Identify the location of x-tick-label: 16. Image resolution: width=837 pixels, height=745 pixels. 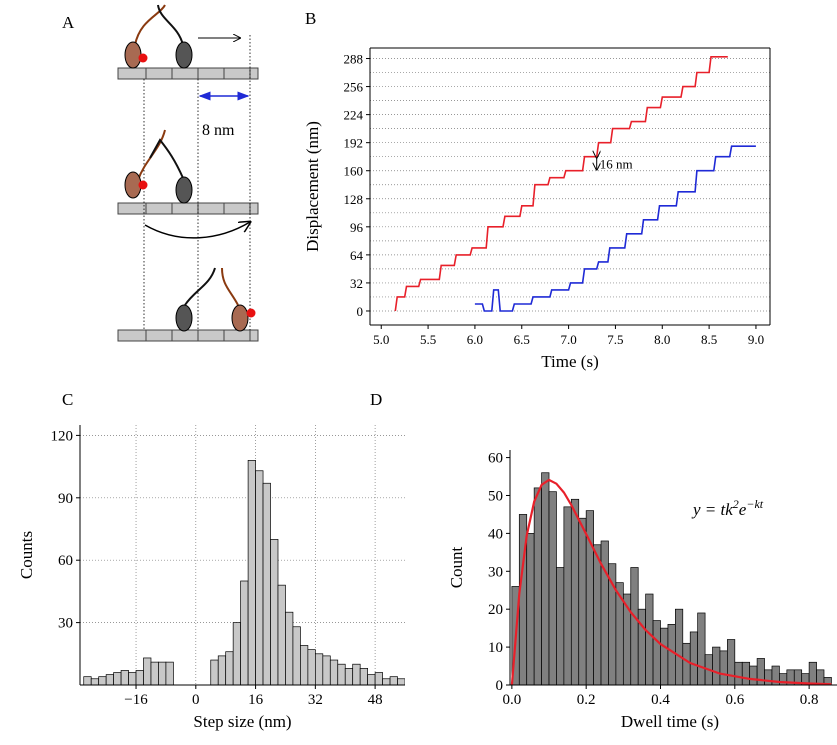
(256, 700).